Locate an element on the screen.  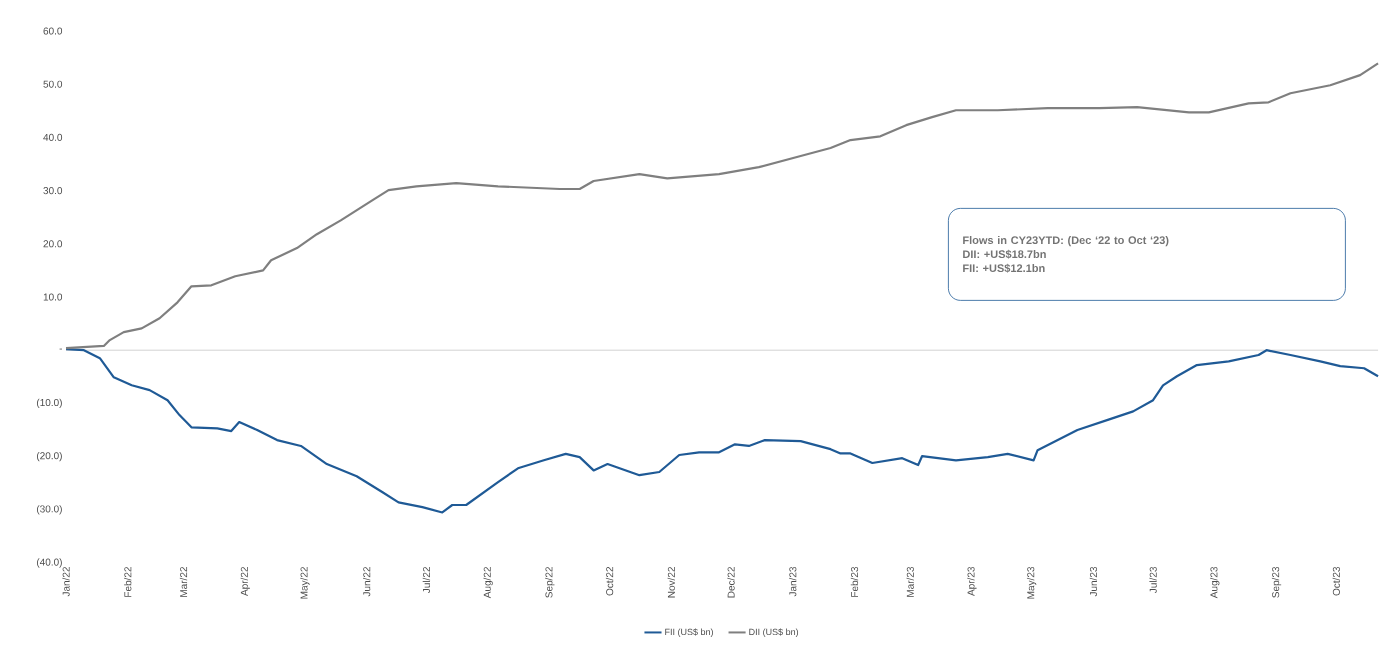
x-tick-label: Jul/22 is located at coordinates (426, 580).